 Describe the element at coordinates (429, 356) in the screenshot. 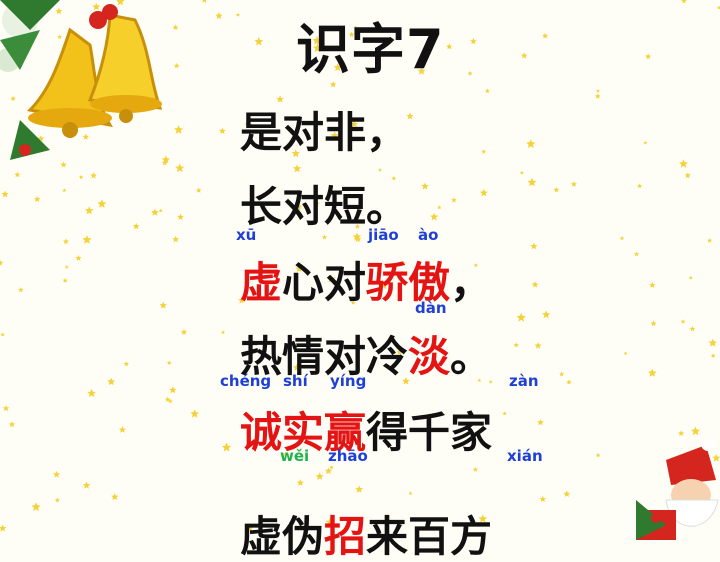

I see `highlighted-character: 淡` at that location.